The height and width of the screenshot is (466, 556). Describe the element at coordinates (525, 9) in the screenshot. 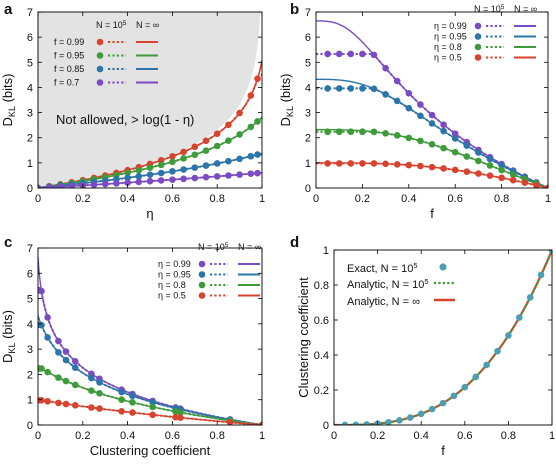

I see `legend-header-infinite: N = ∞` at that location.